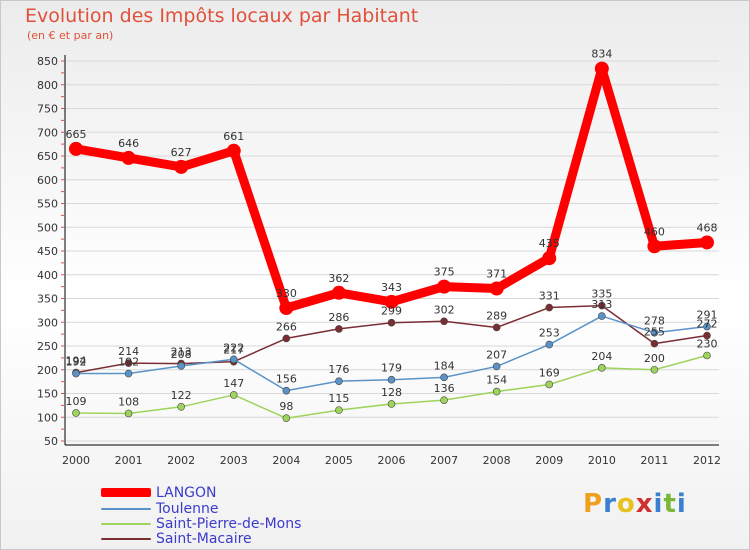 This screenshot has width=750, height=550. Describe the element at coordinates (444, 272) in the screenshot. I see `data-label: 375` at that location.